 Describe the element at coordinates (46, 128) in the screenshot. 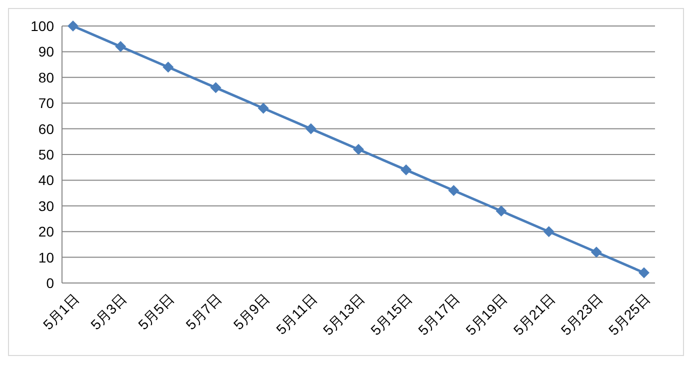

I see `y-tick-label: 60` at that location.